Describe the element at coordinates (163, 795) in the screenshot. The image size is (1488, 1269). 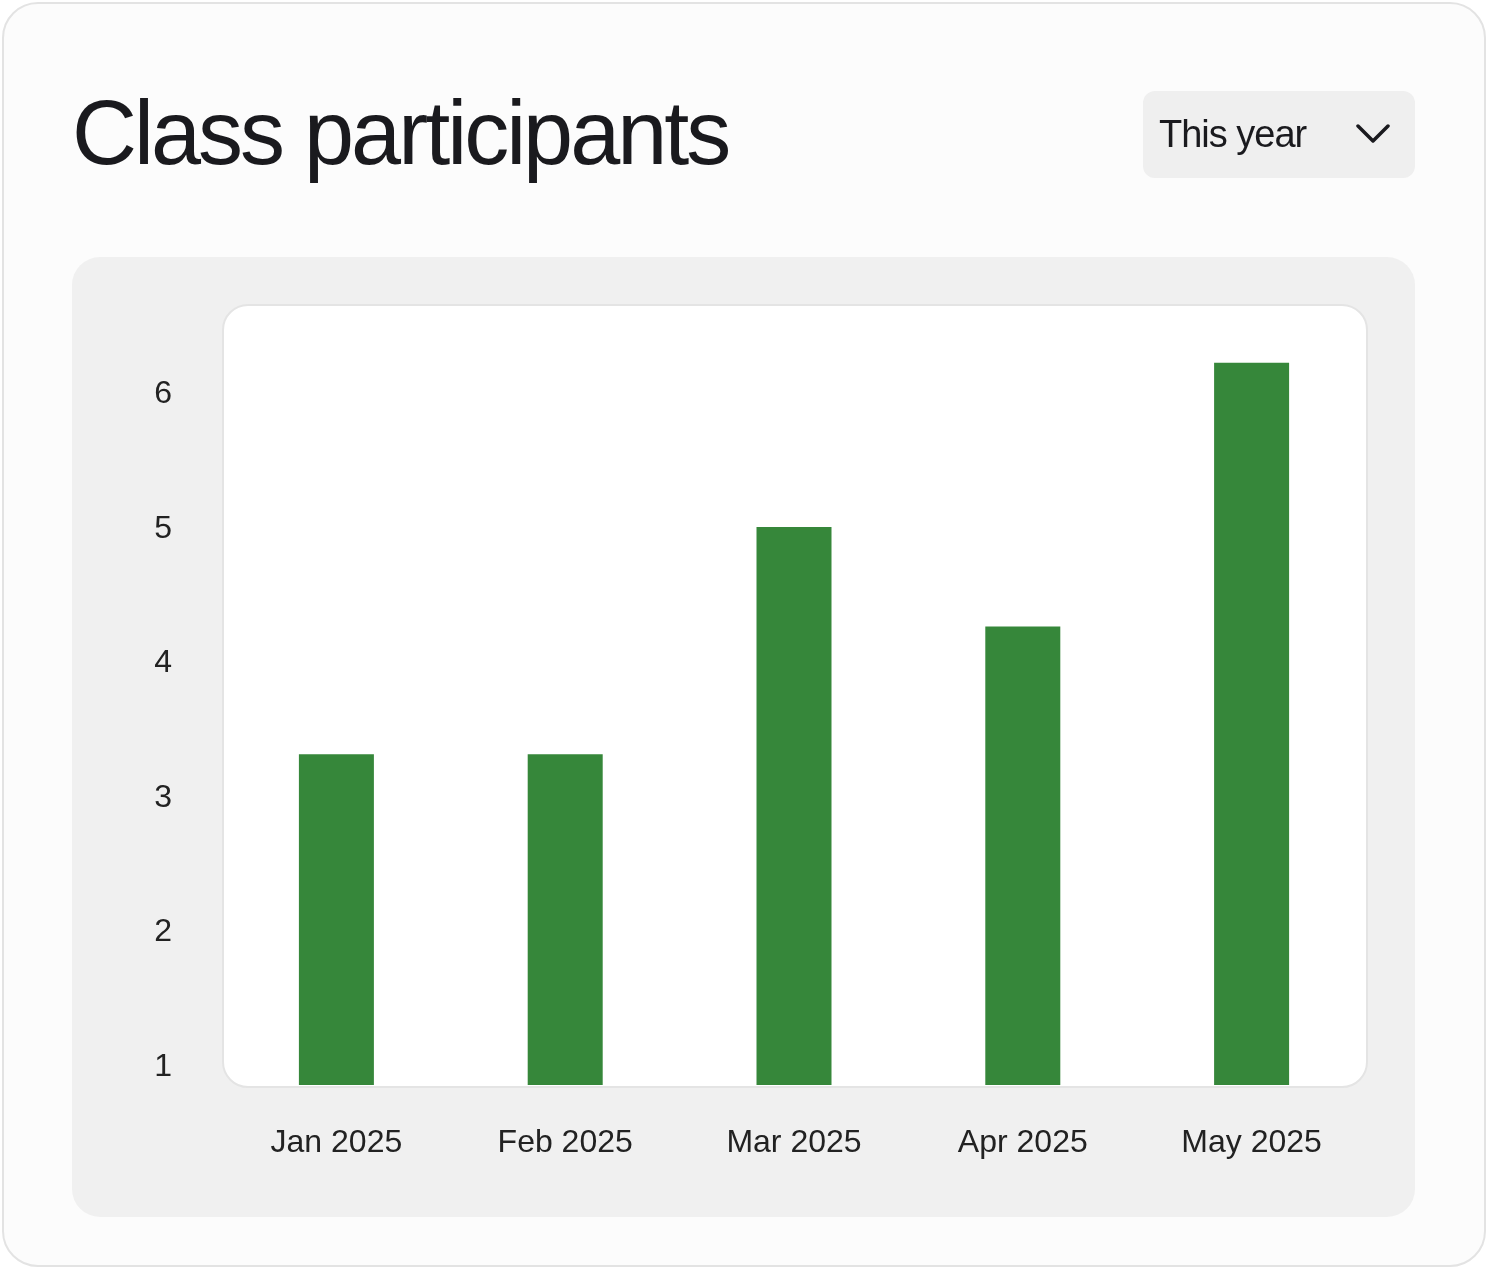
I see `y-tick-label: 3` at that location.